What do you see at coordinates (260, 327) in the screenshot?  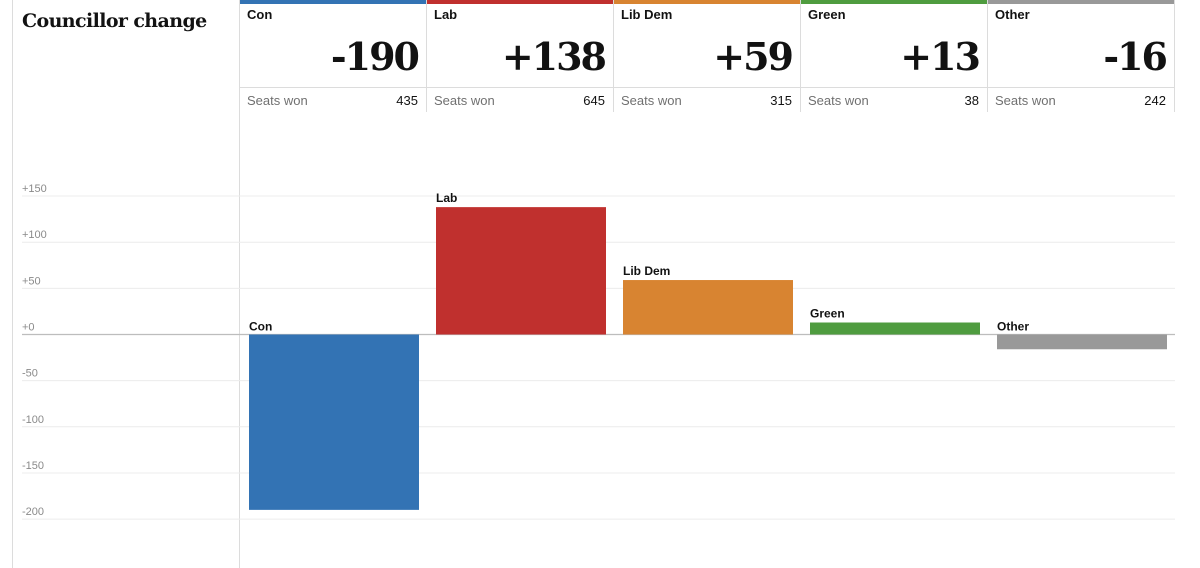 I see `bar-label-con: Con` at bounding box center [260, 327].